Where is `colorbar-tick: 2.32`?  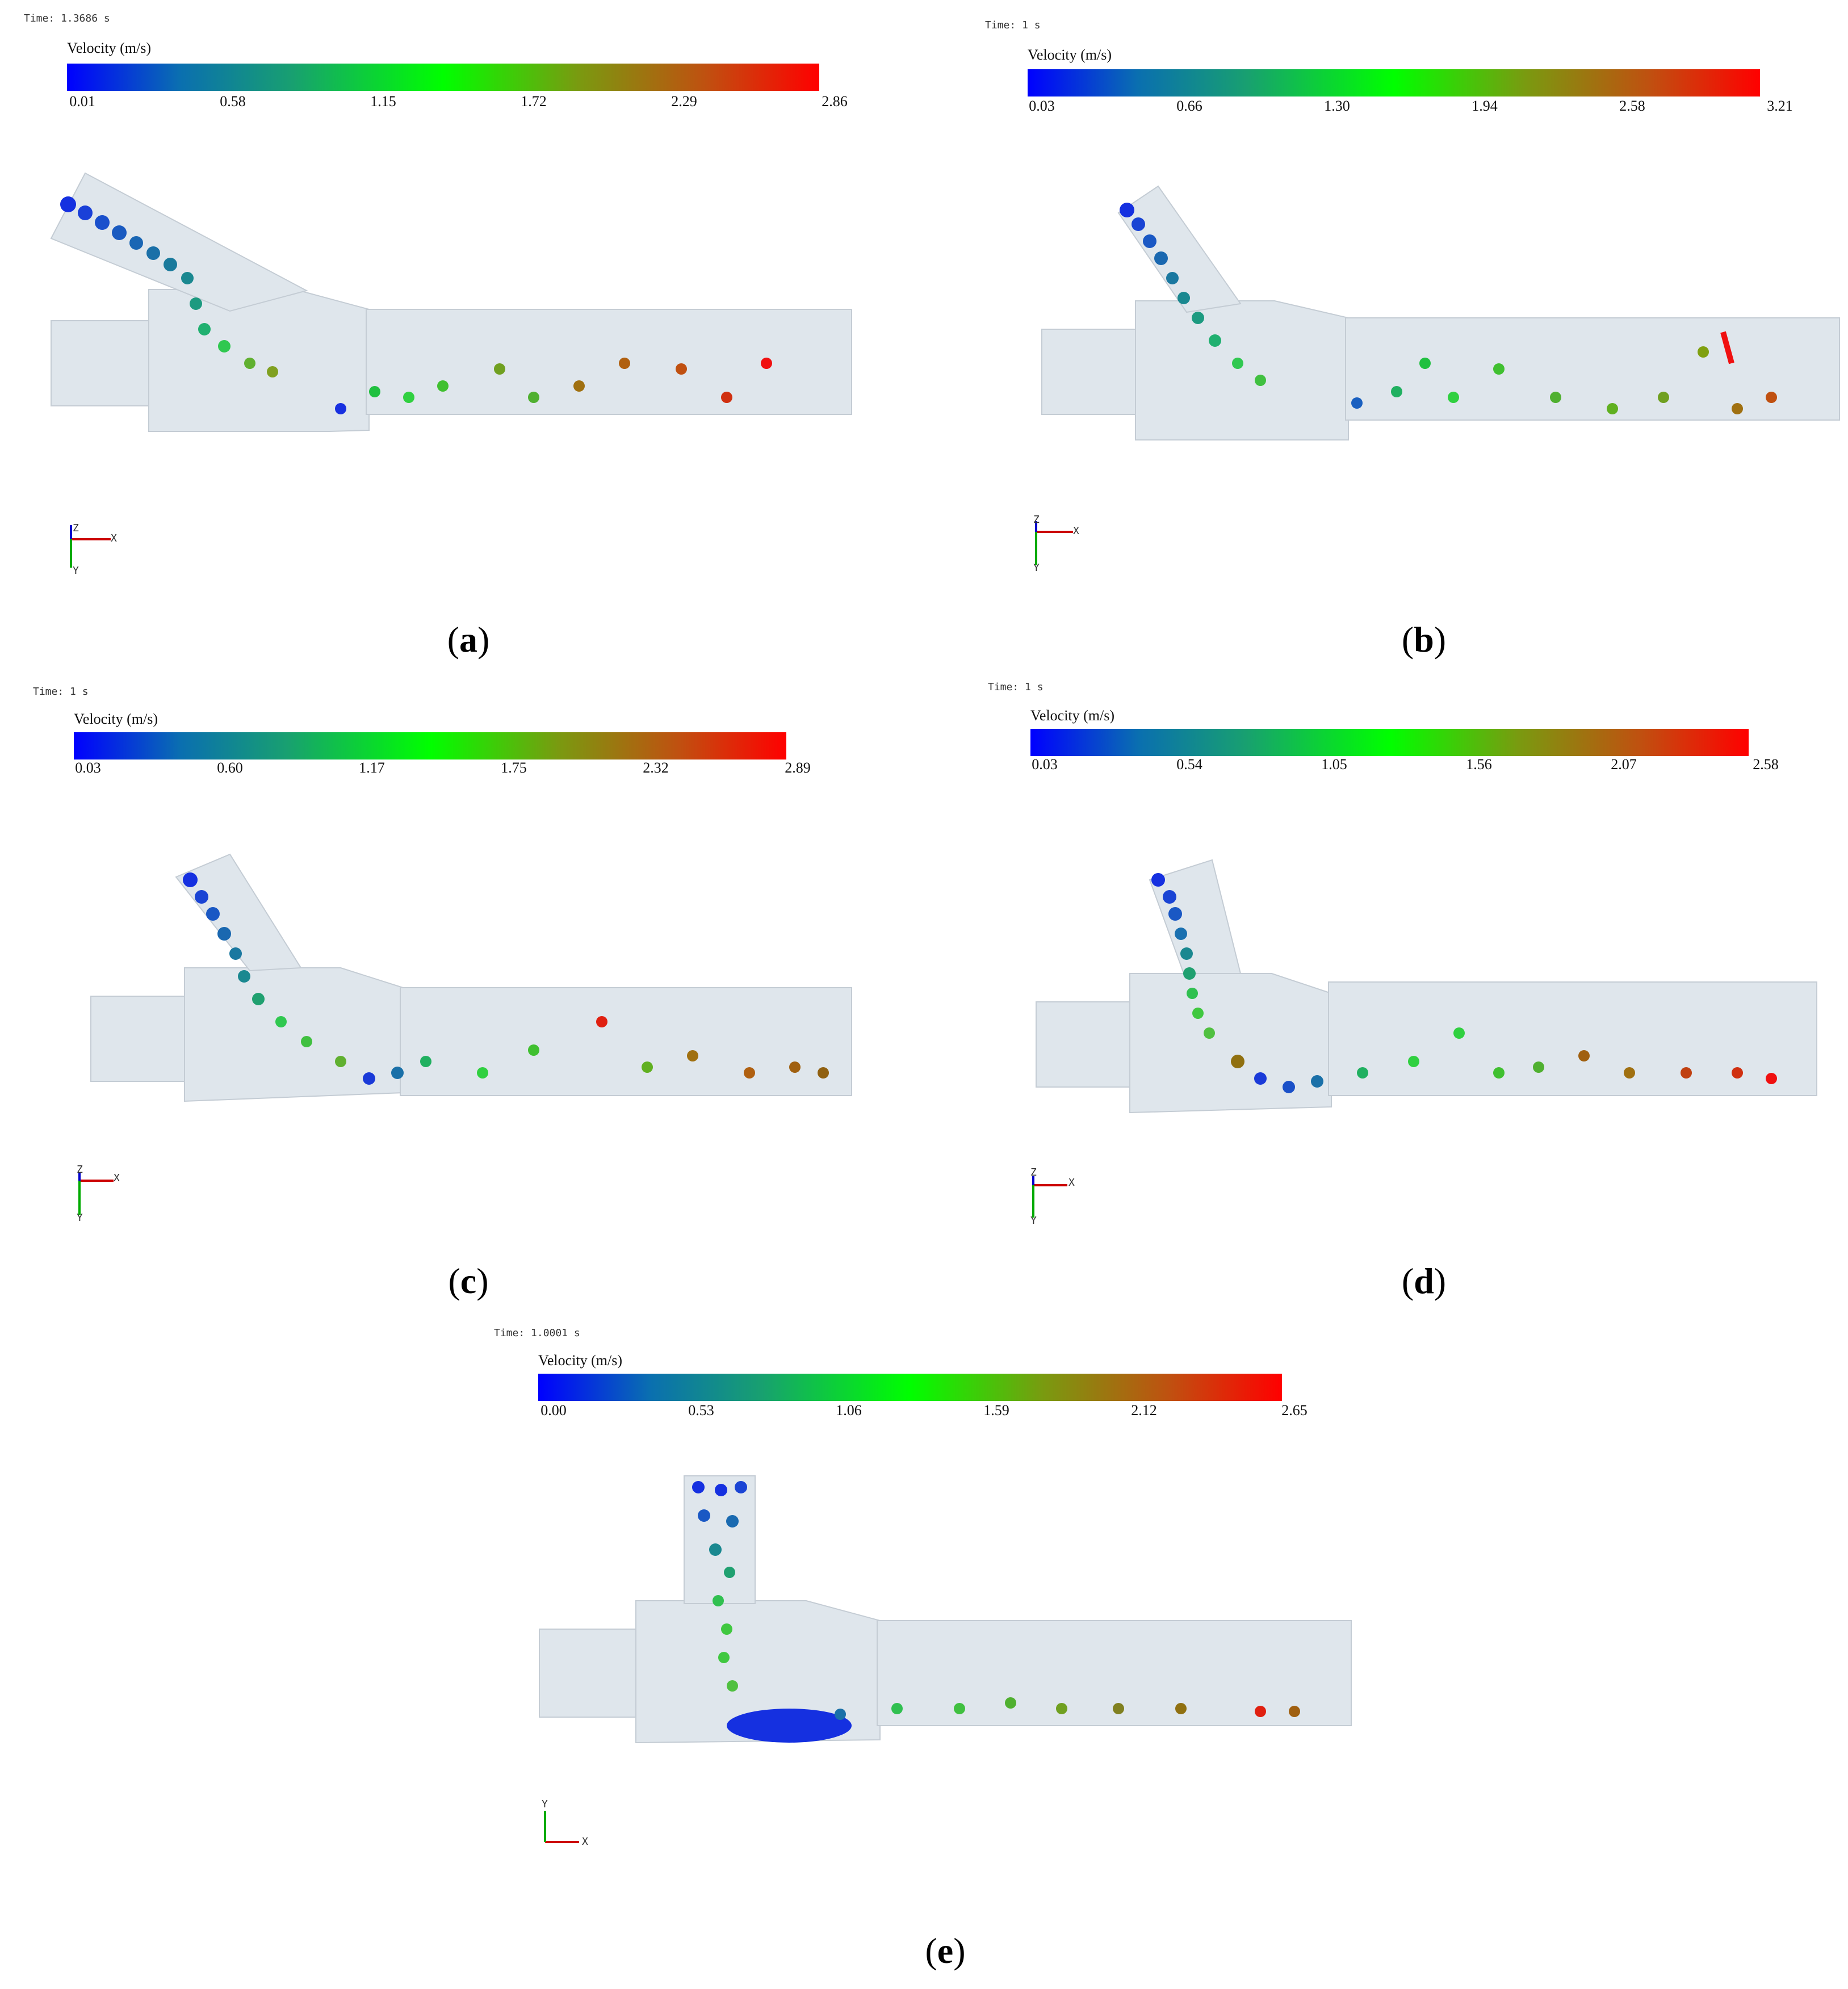 colorbar-tick: 2.32 is located at coordinates (656, 767).